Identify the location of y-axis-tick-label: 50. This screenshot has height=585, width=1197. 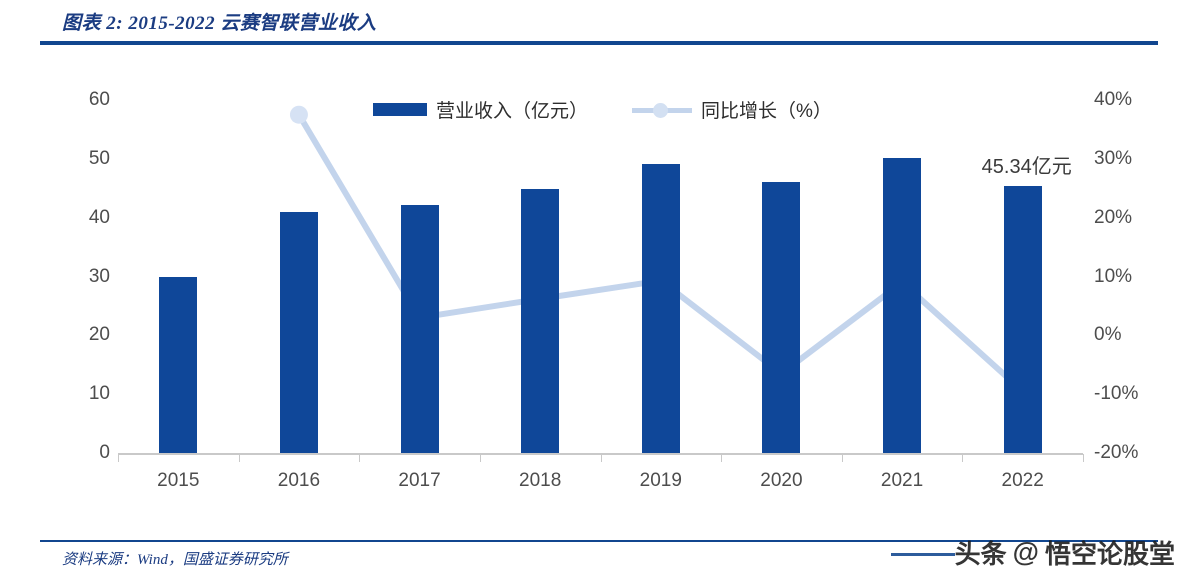
(99, 158).